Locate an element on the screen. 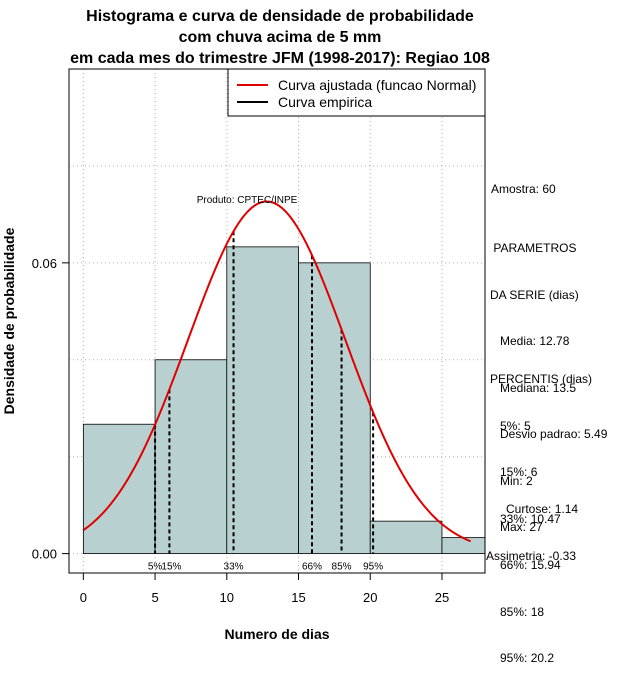 The height and width of the screenshot is (682, 640). param-line: Media: 12.78 is located at coordinates (530, 341).